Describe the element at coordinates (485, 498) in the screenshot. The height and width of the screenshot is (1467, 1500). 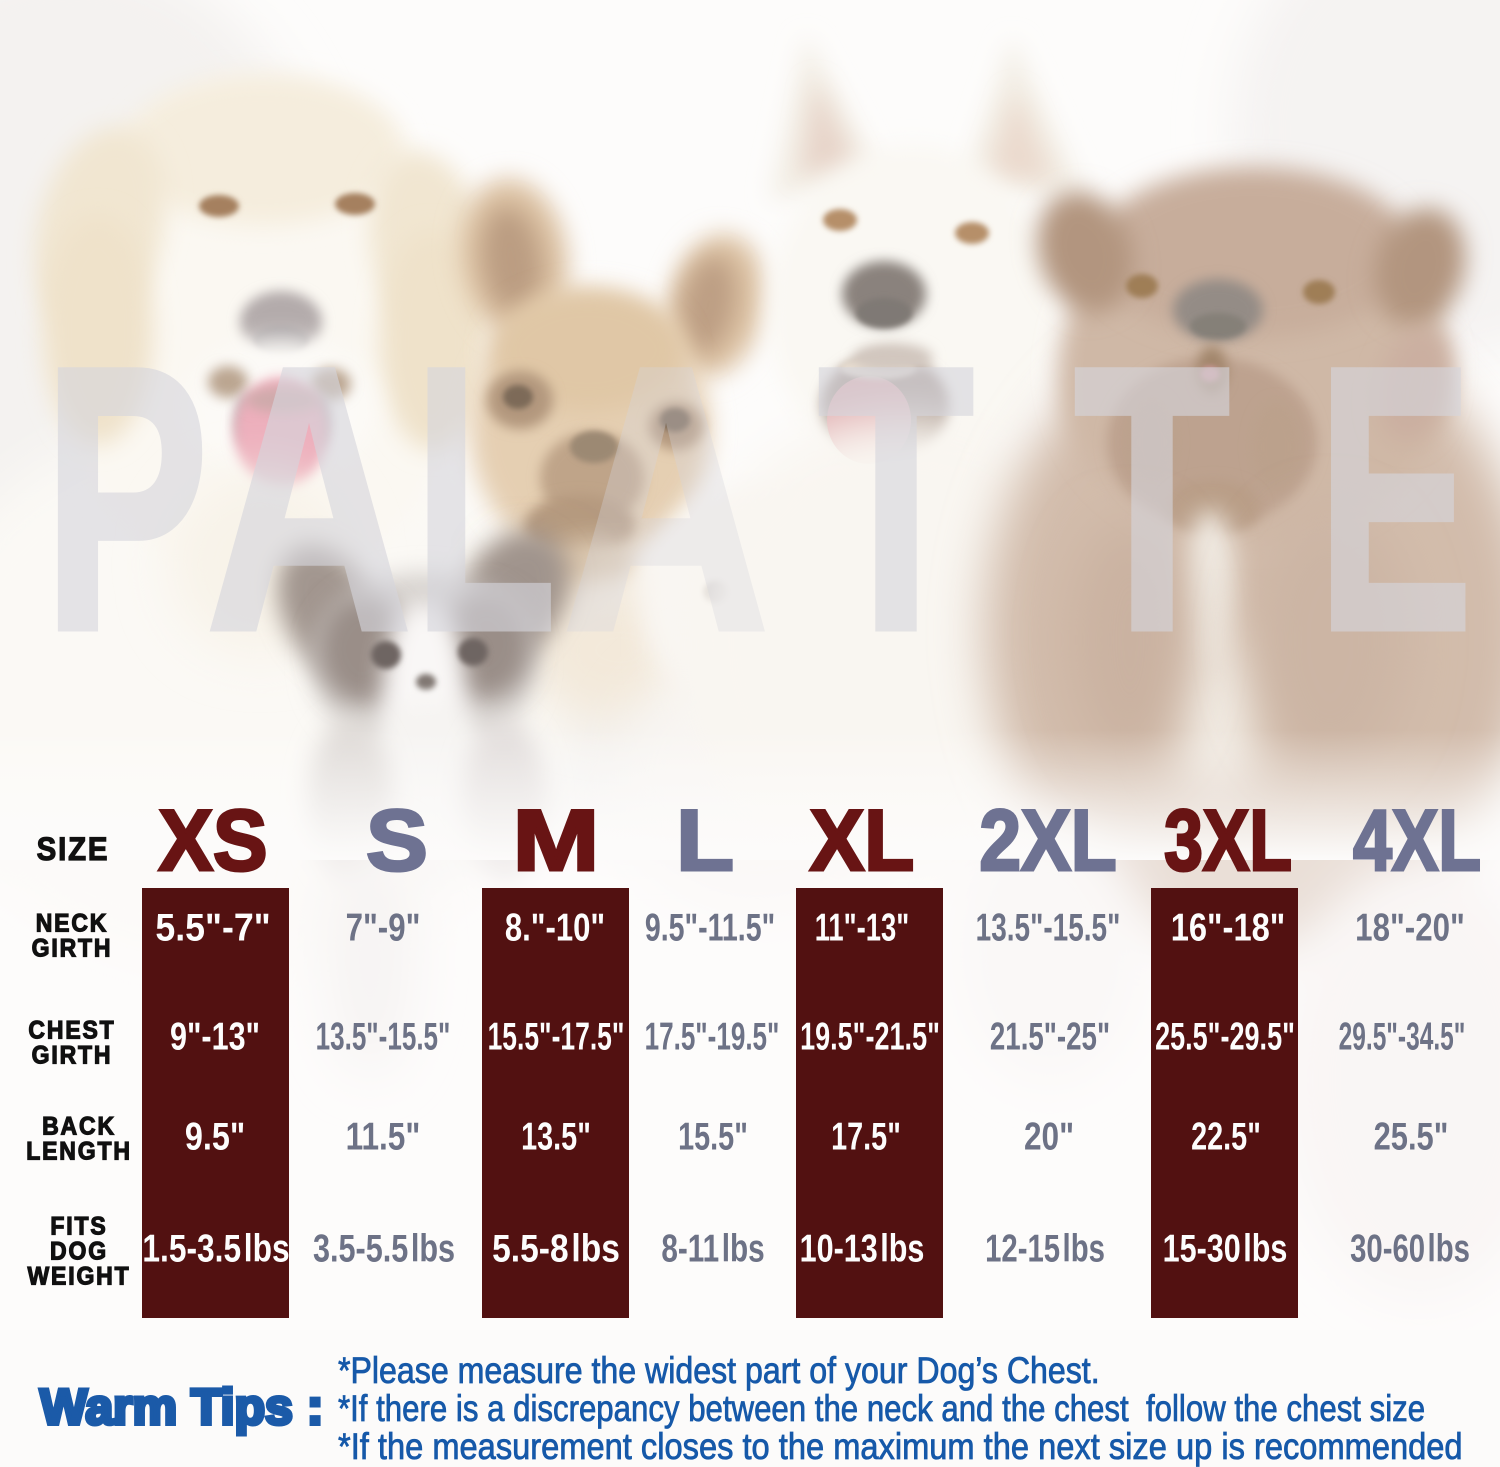
I see `svg-text: L` at that location.